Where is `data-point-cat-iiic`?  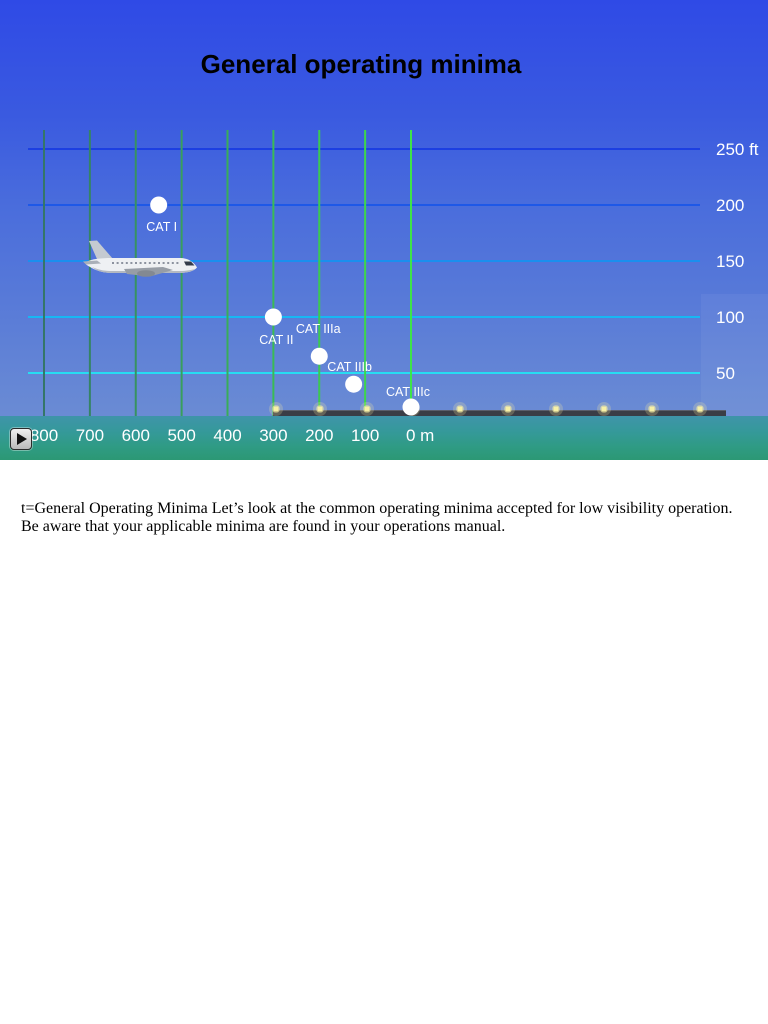
data-point-cat-iiic is located at coordinates (411, 407).